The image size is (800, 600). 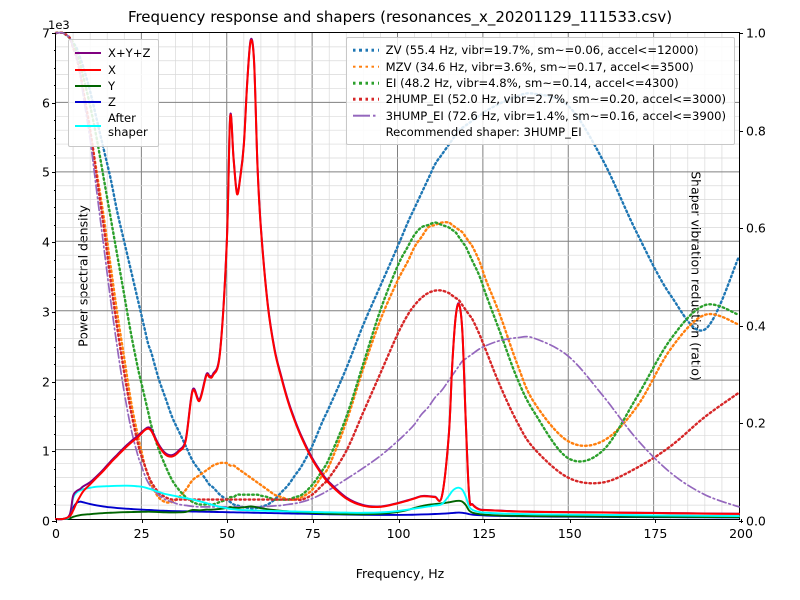 I want to click on y-tick-left: 6, so click(x=46, y=103).